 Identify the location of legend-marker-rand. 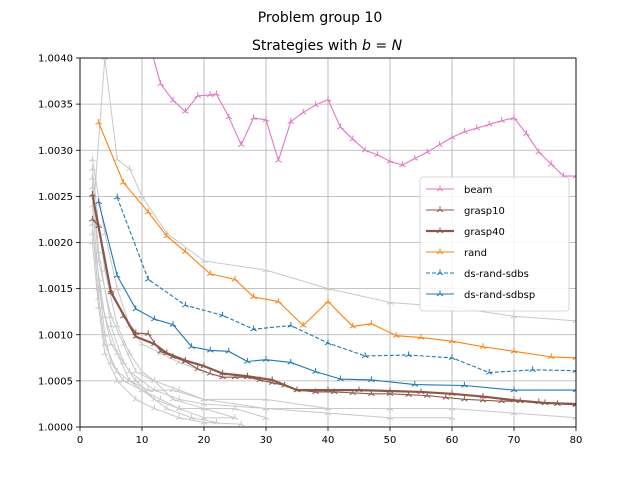
(440, 251).